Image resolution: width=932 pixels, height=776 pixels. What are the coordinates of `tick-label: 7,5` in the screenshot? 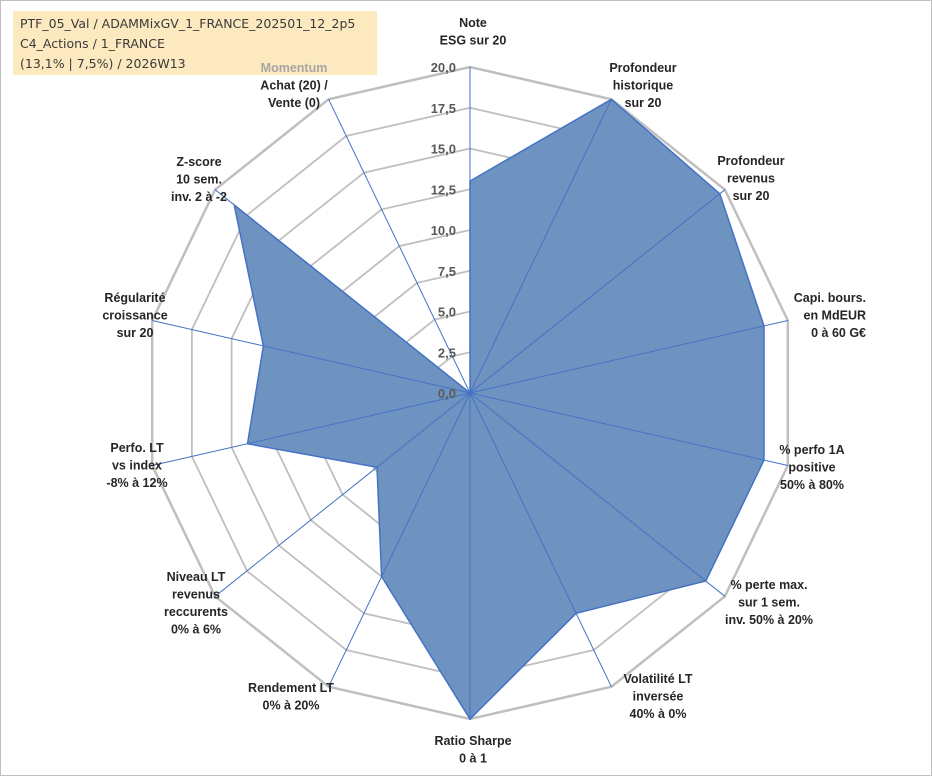 It's located at (447, 271).